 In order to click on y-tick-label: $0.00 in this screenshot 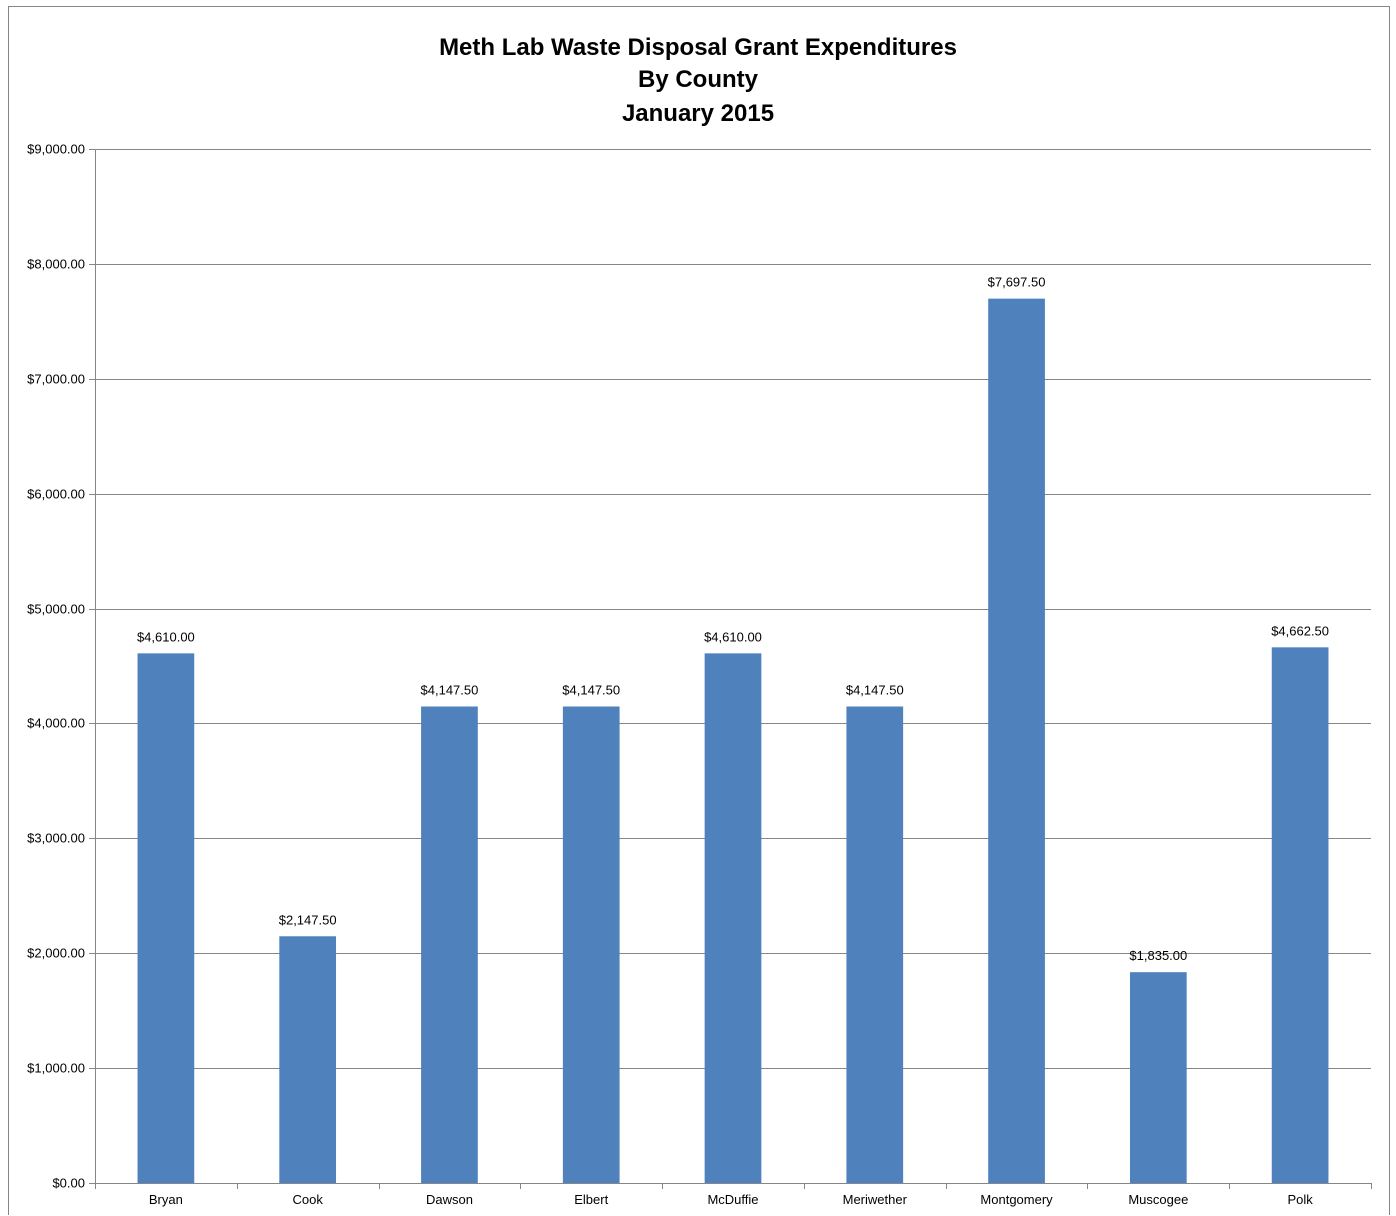, I will do `click(68, 1183)`.